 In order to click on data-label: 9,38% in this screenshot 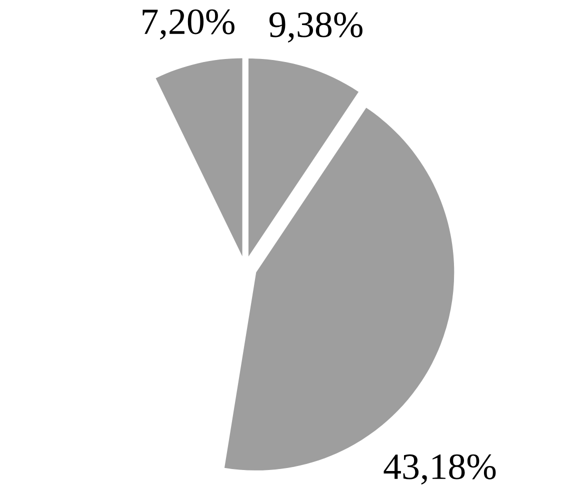, I will do `click(315, 27)`.